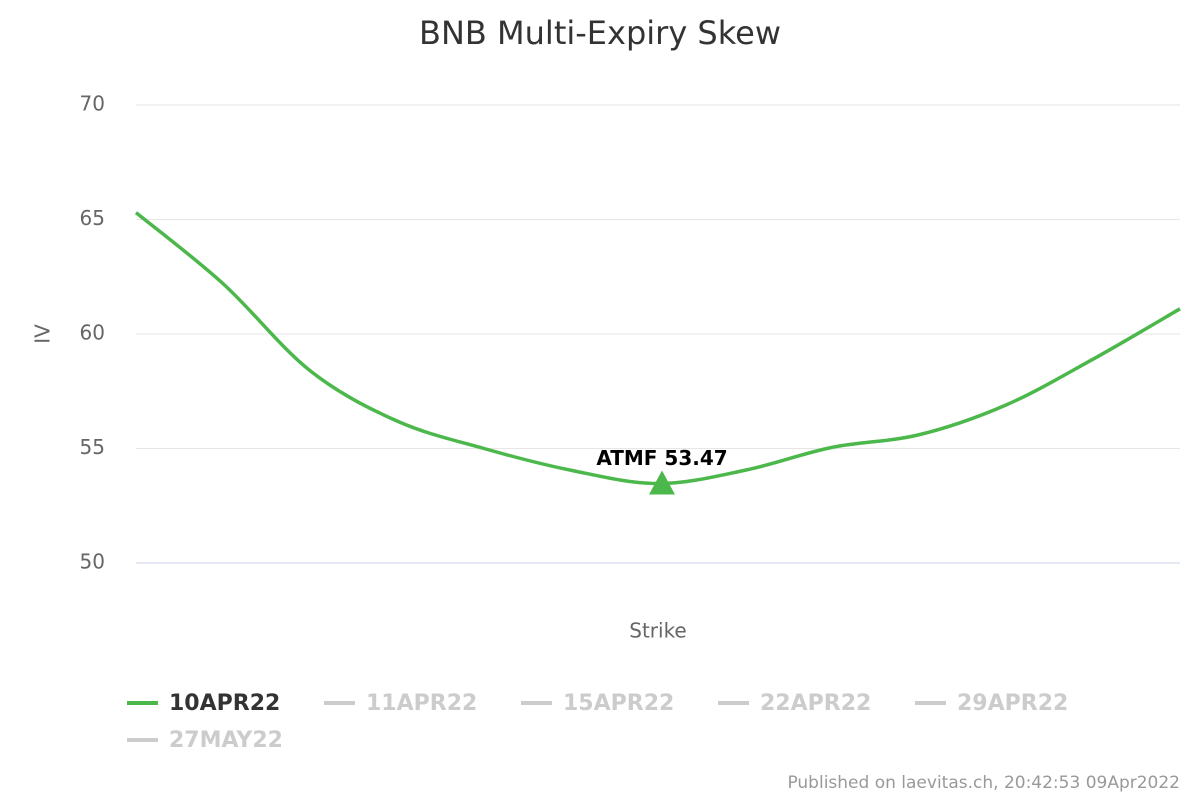 Image resolution: width=1200 pixels, height=800 pixels. What do you see at coordinates (43, 334) in the screenshot?
I see `y-axis-label: IV` at bounding box center [43, 334].